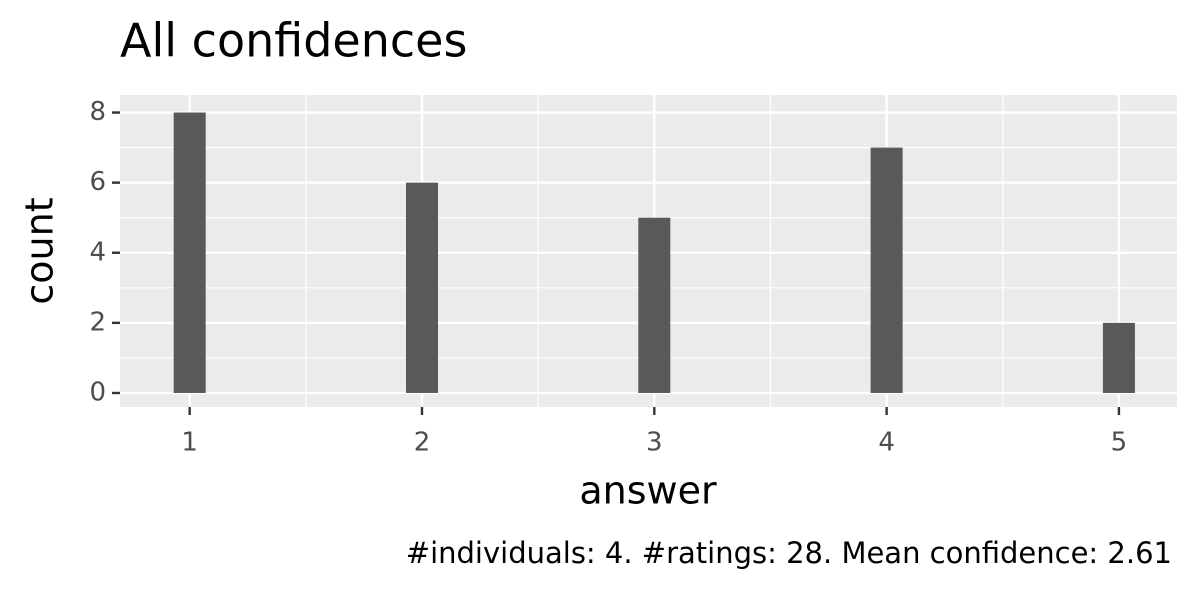 This screenshot has width=1200, height=600. I want to click on x-tick-label: 4, so click(886, 443).